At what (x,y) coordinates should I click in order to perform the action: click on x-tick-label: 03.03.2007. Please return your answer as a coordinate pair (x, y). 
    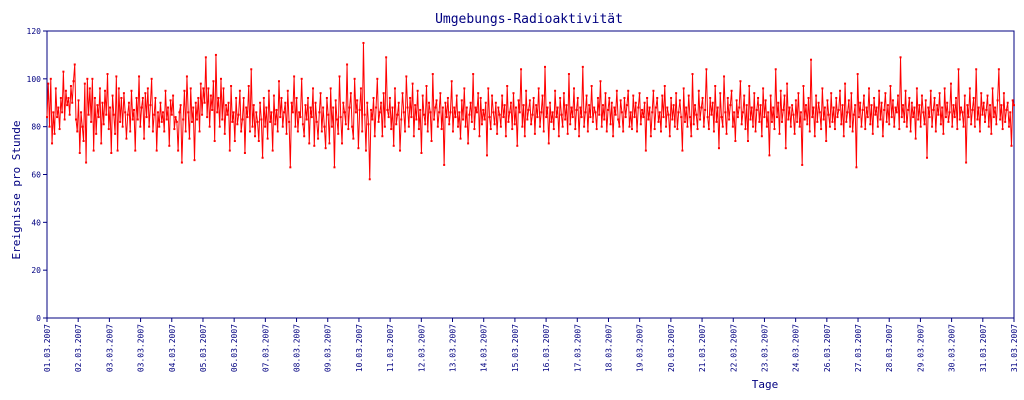
    Looking at the image, I should click on (109, 348).